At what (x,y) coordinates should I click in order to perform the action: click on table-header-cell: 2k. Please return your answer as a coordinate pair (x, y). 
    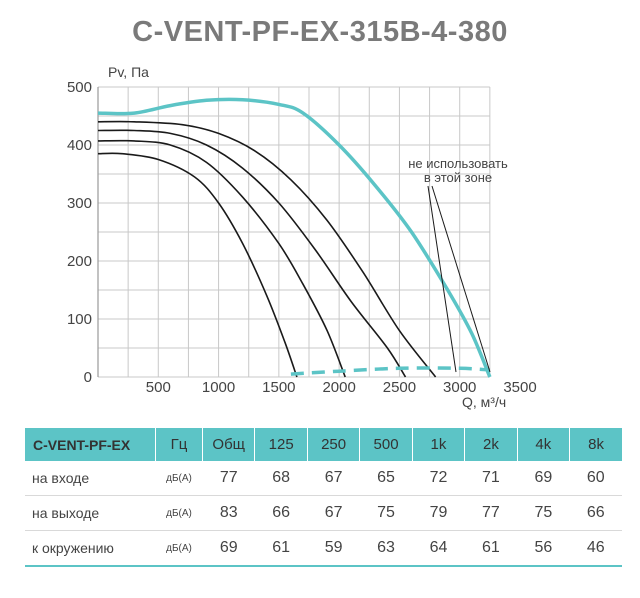
    Looking at the image, I should click on (491, 444).